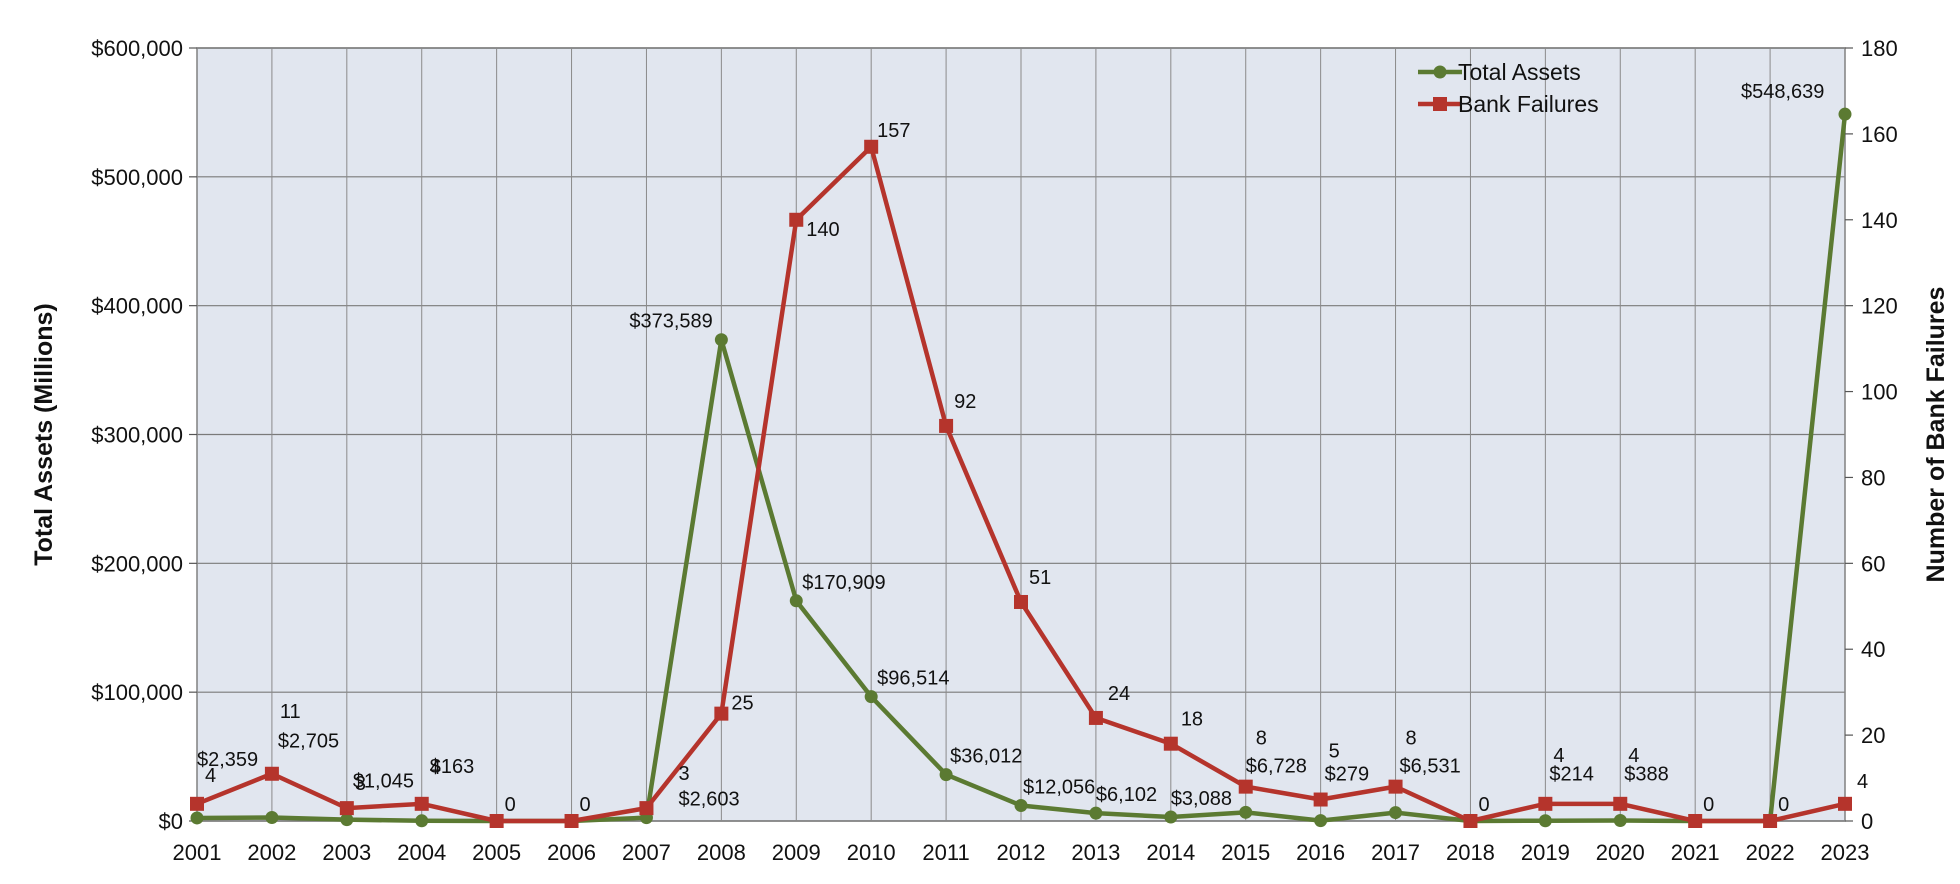  Describe the element at coordinates (1276, 766) in the screenshot. I see `data-label-total-assets: $6,728` at that location.